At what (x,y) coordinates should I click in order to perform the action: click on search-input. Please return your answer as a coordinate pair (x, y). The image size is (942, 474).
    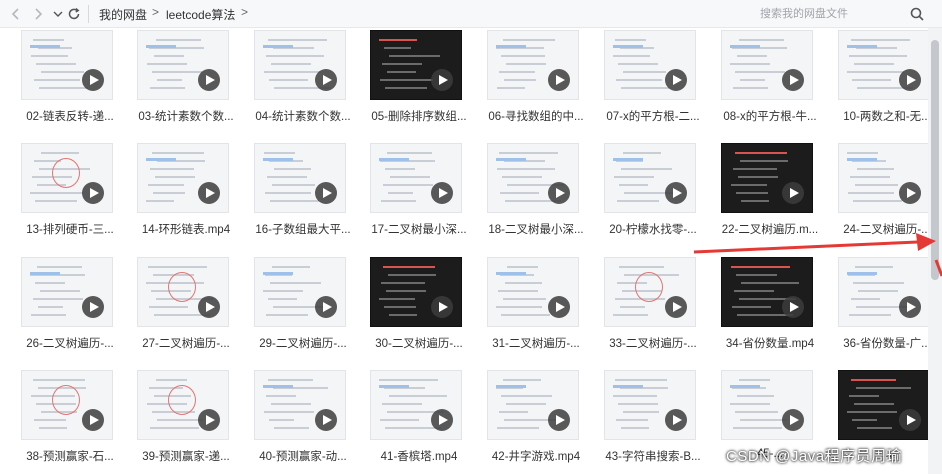
    Looking at the image, I should click on (835, 14).